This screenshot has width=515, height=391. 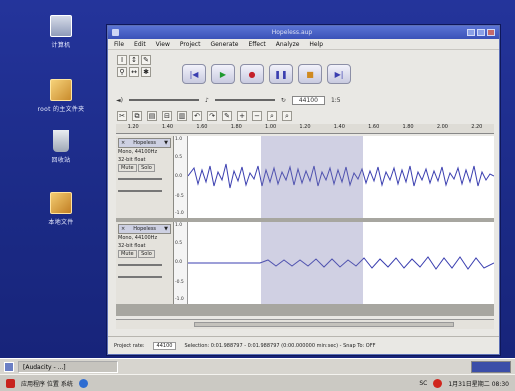 I want to click on skip-start-button: |◀, so click(x=194, y=74).